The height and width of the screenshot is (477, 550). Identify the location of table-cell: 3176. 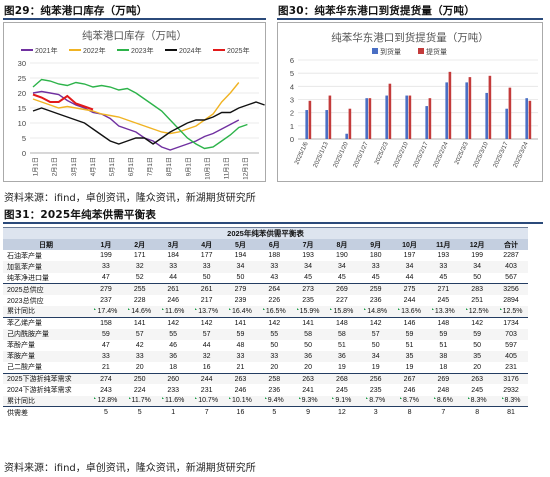
(511, 378).